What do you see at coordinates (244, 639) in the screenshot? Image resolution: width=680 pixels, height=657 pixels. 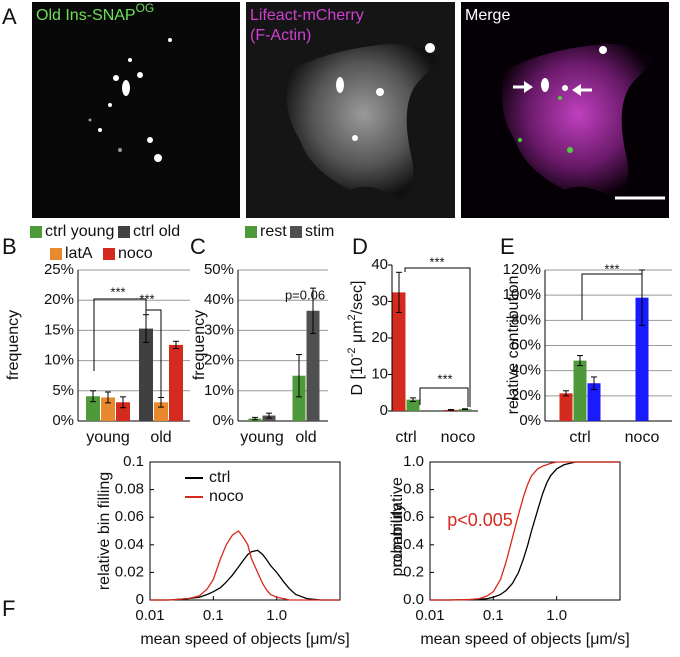 I see `x-axis-label: mean speed of objects [μm/s]` at bounding box center [244, 639].